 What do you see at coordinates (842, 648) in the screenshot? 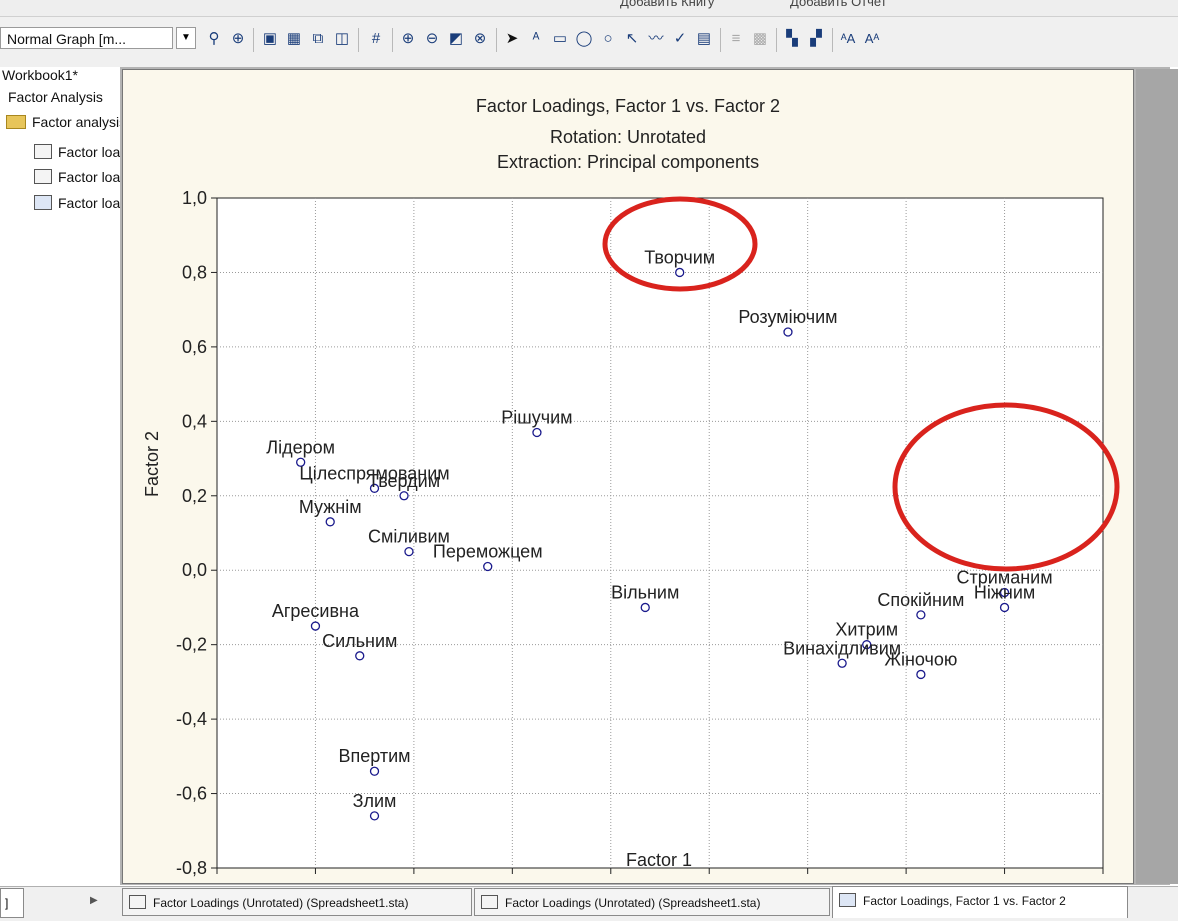
I see `data-point-label: Винахідливим` at bounding box center [842, 648].